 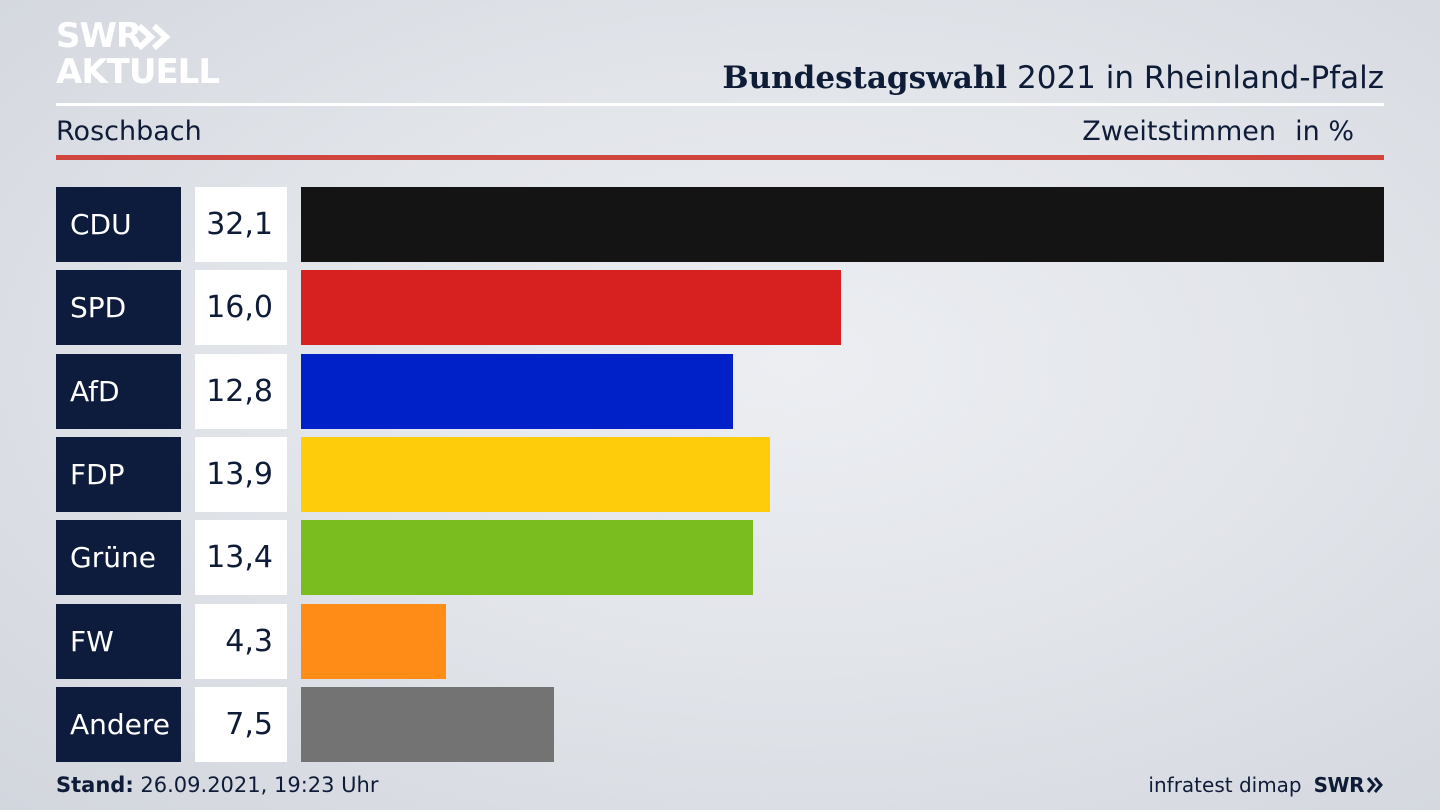 I want to click on party-value-label: 7,5, so click(x=241, y=724).